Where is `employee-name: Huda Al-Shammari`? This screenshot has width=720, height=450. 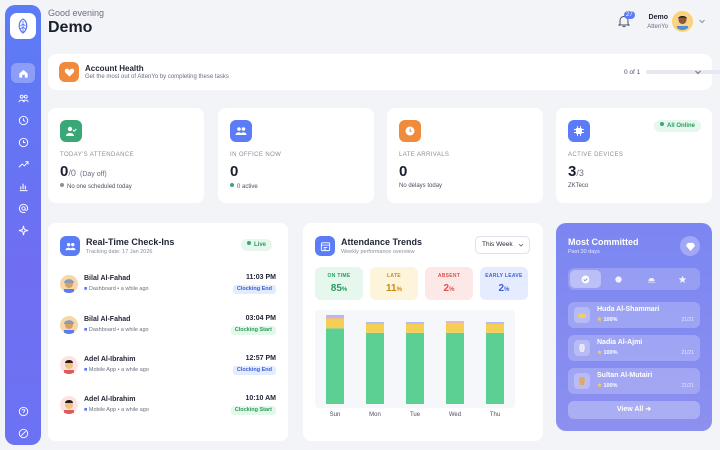 employee-name: Huda Al-Shammari is located at coordinates (628, 309).